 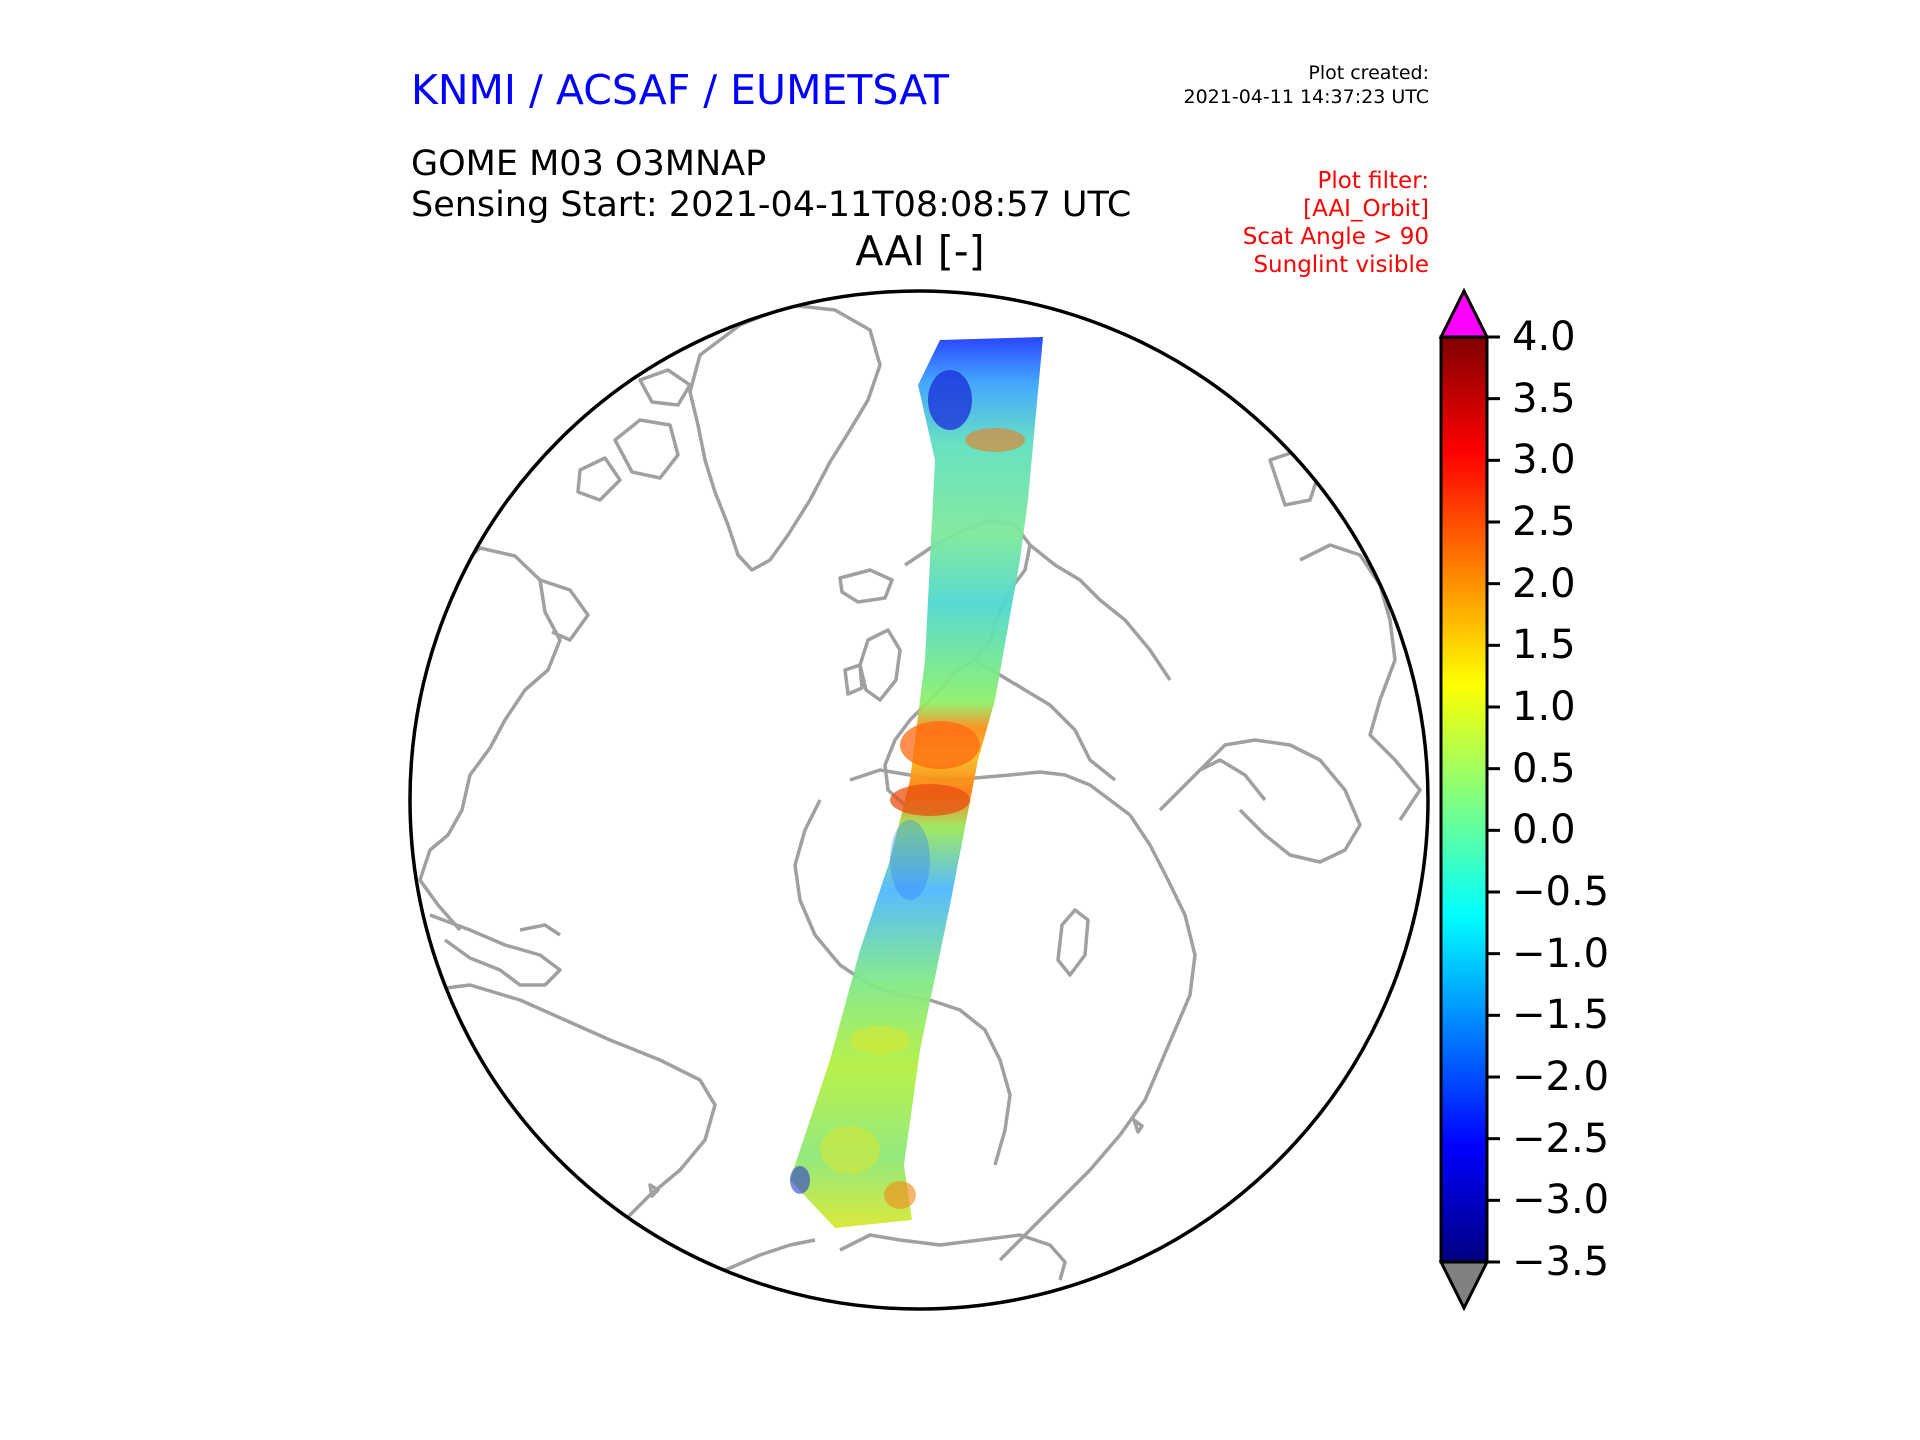 What do you see at coordinates (1544, 460) in the screenshot?
I see `colorbar-tick-label: 3.0` at bounding box center [1544, 460].